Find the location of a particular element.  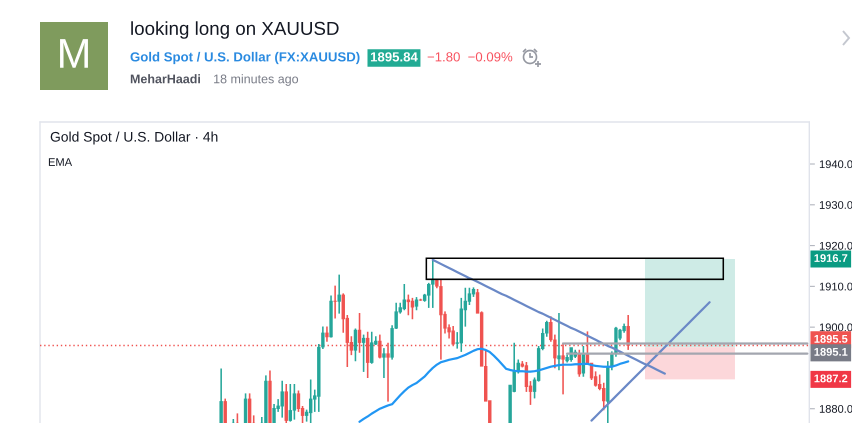

text: 1895.1 is located at coordinates (831, 352).